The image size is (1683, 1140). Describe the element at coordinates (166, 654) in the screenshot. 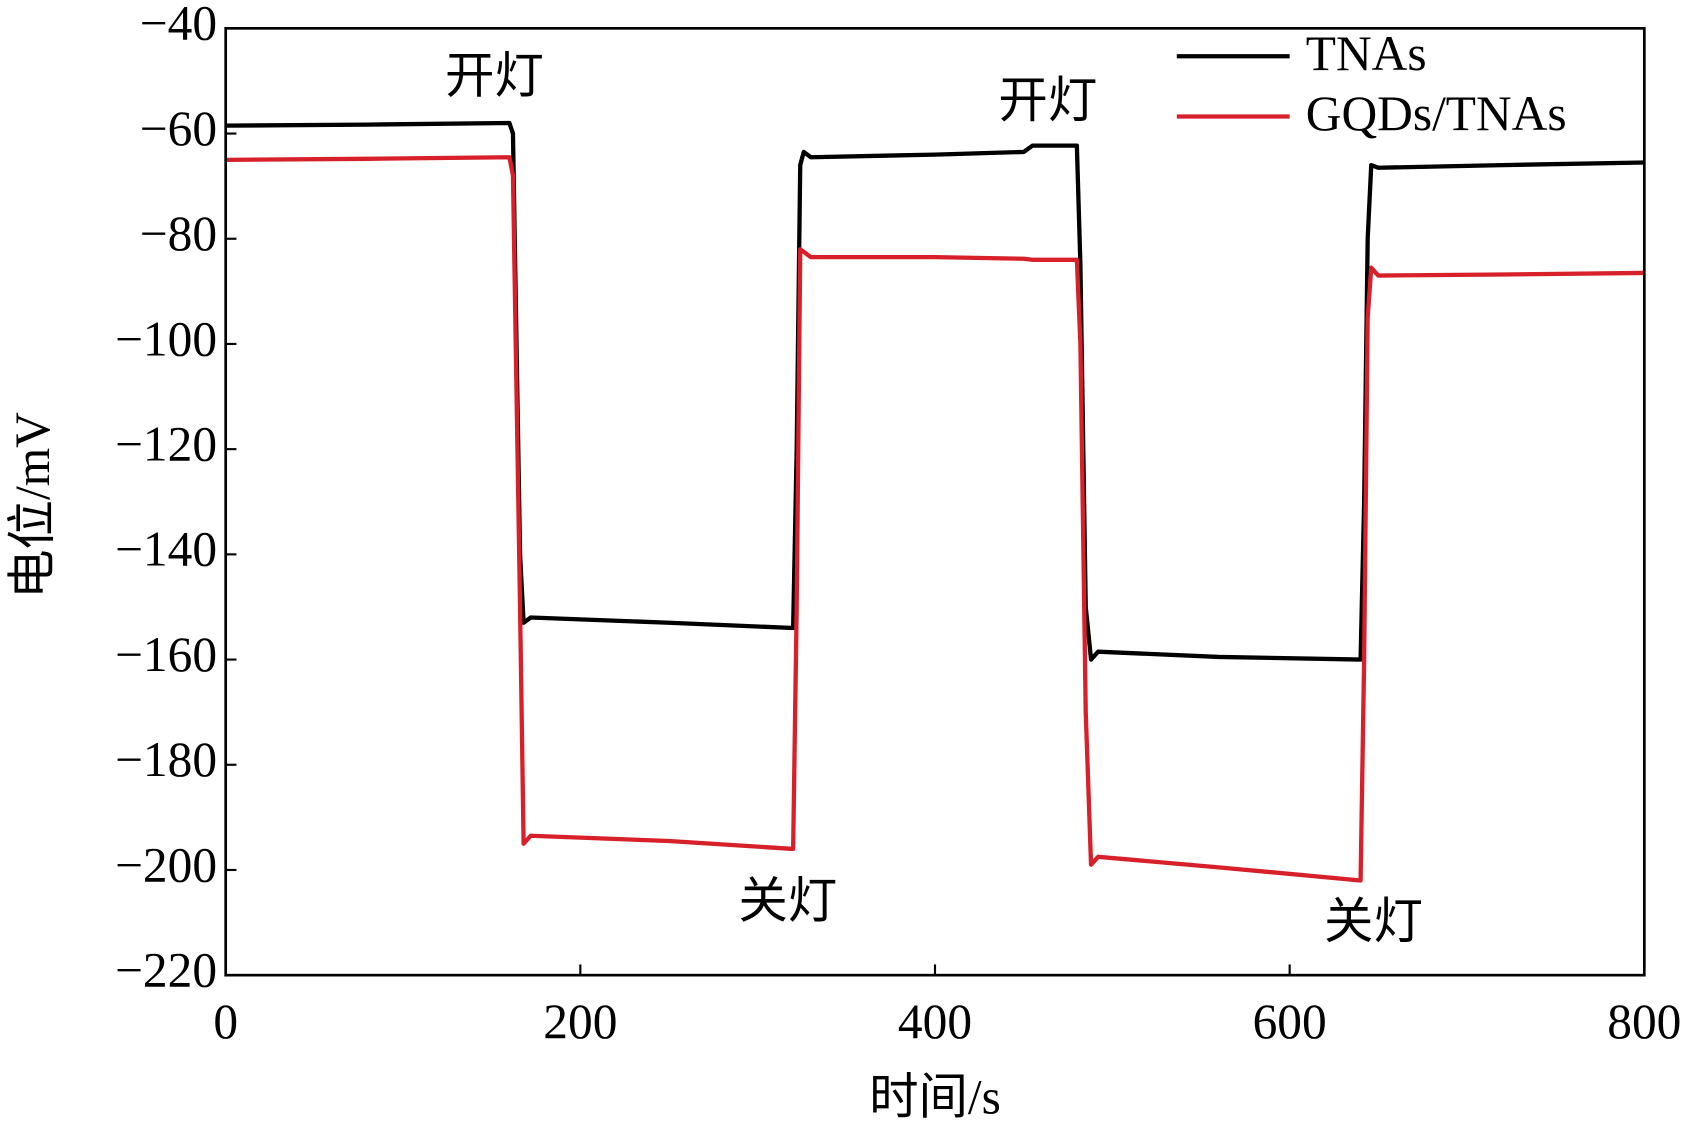

I see `y-tick-label: −160` at that location.